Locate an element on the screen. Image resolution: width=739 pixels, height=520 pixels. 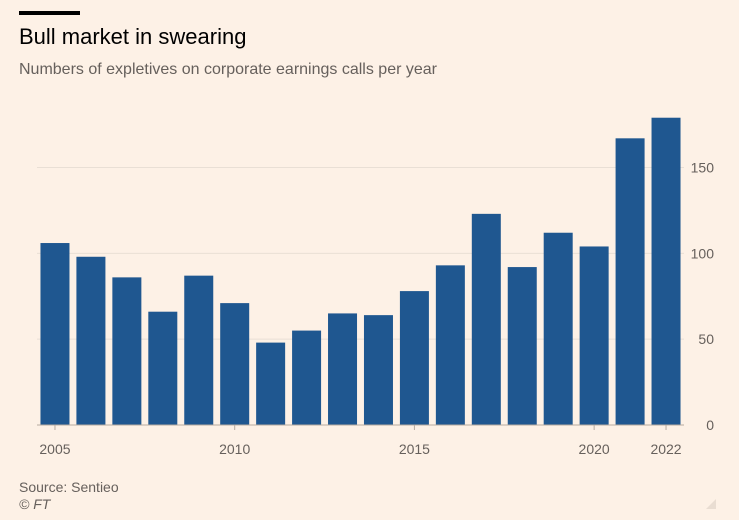
y-tick-label: 50 is located at coordinates (706, 339).